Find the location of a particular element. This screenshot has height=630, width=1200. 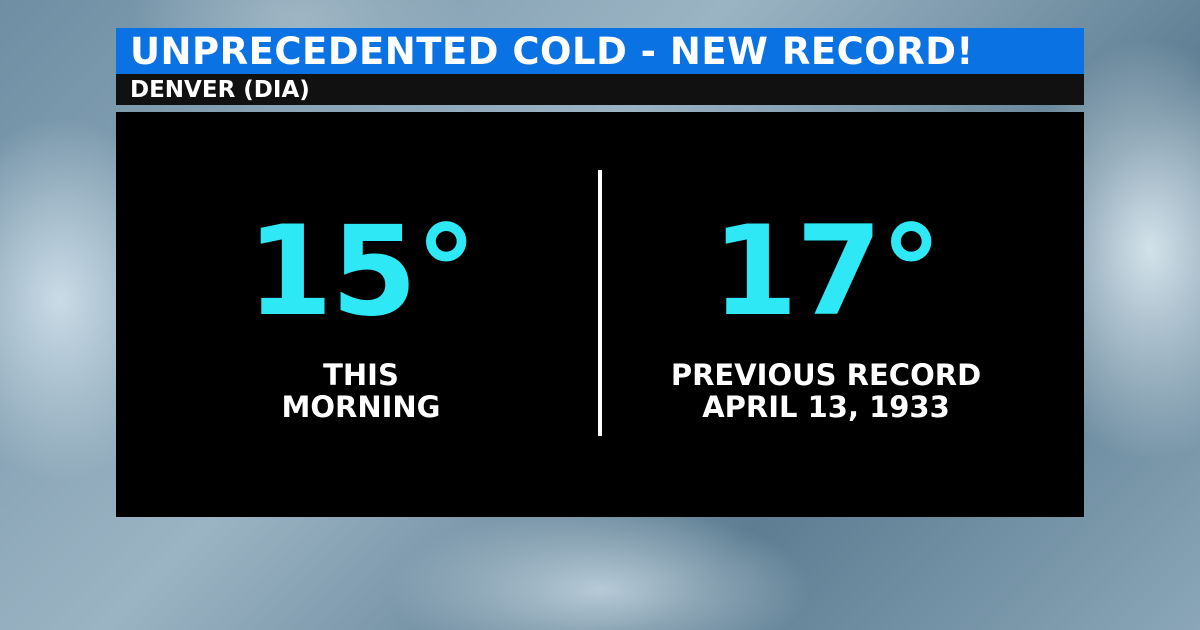

current-temp-column: 15° THIS MORNING is located at coordinates (361, 315).